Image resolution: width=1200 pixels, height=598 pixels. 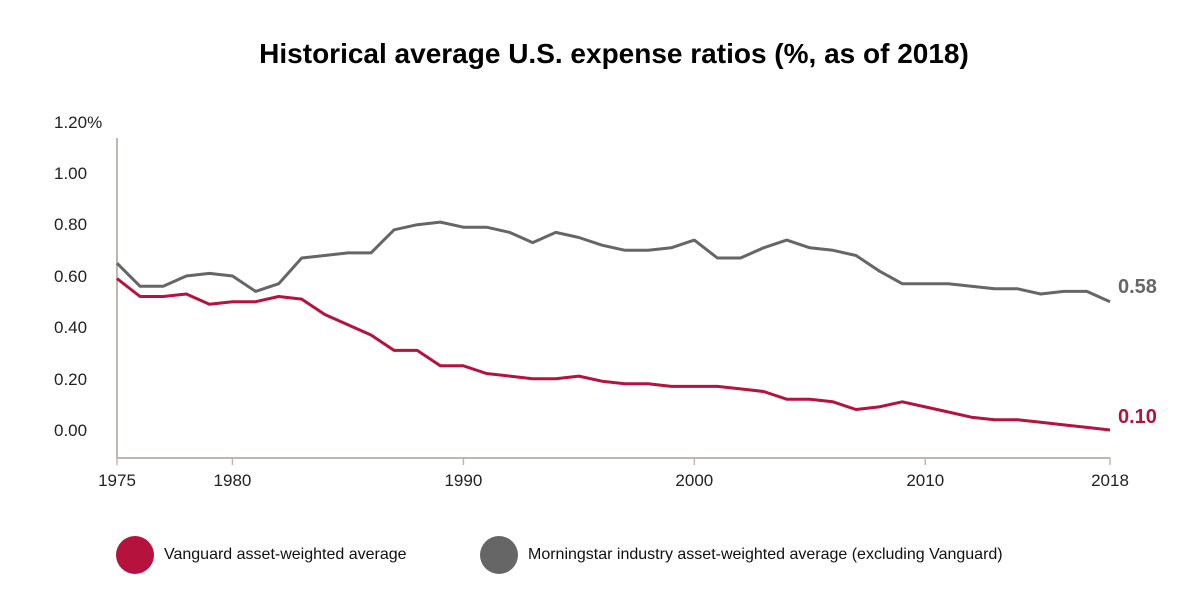 I want to click on x-tick-label: 2018, so click(x=1110, y=480).